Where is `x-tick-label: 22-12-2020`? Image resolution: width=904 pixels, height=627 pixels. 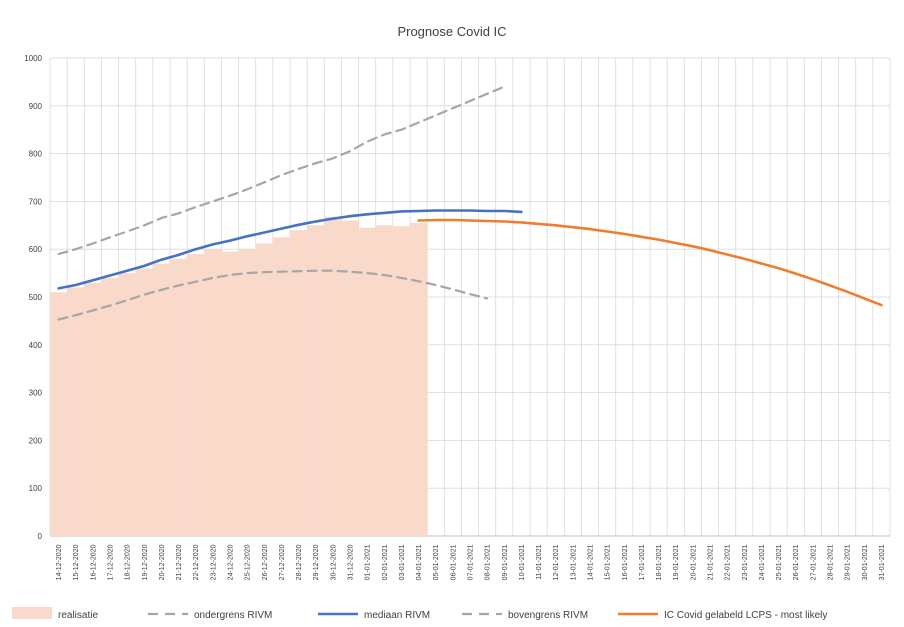
x-tick-label: 22-12-2020 is located at coordinates (196, 562).